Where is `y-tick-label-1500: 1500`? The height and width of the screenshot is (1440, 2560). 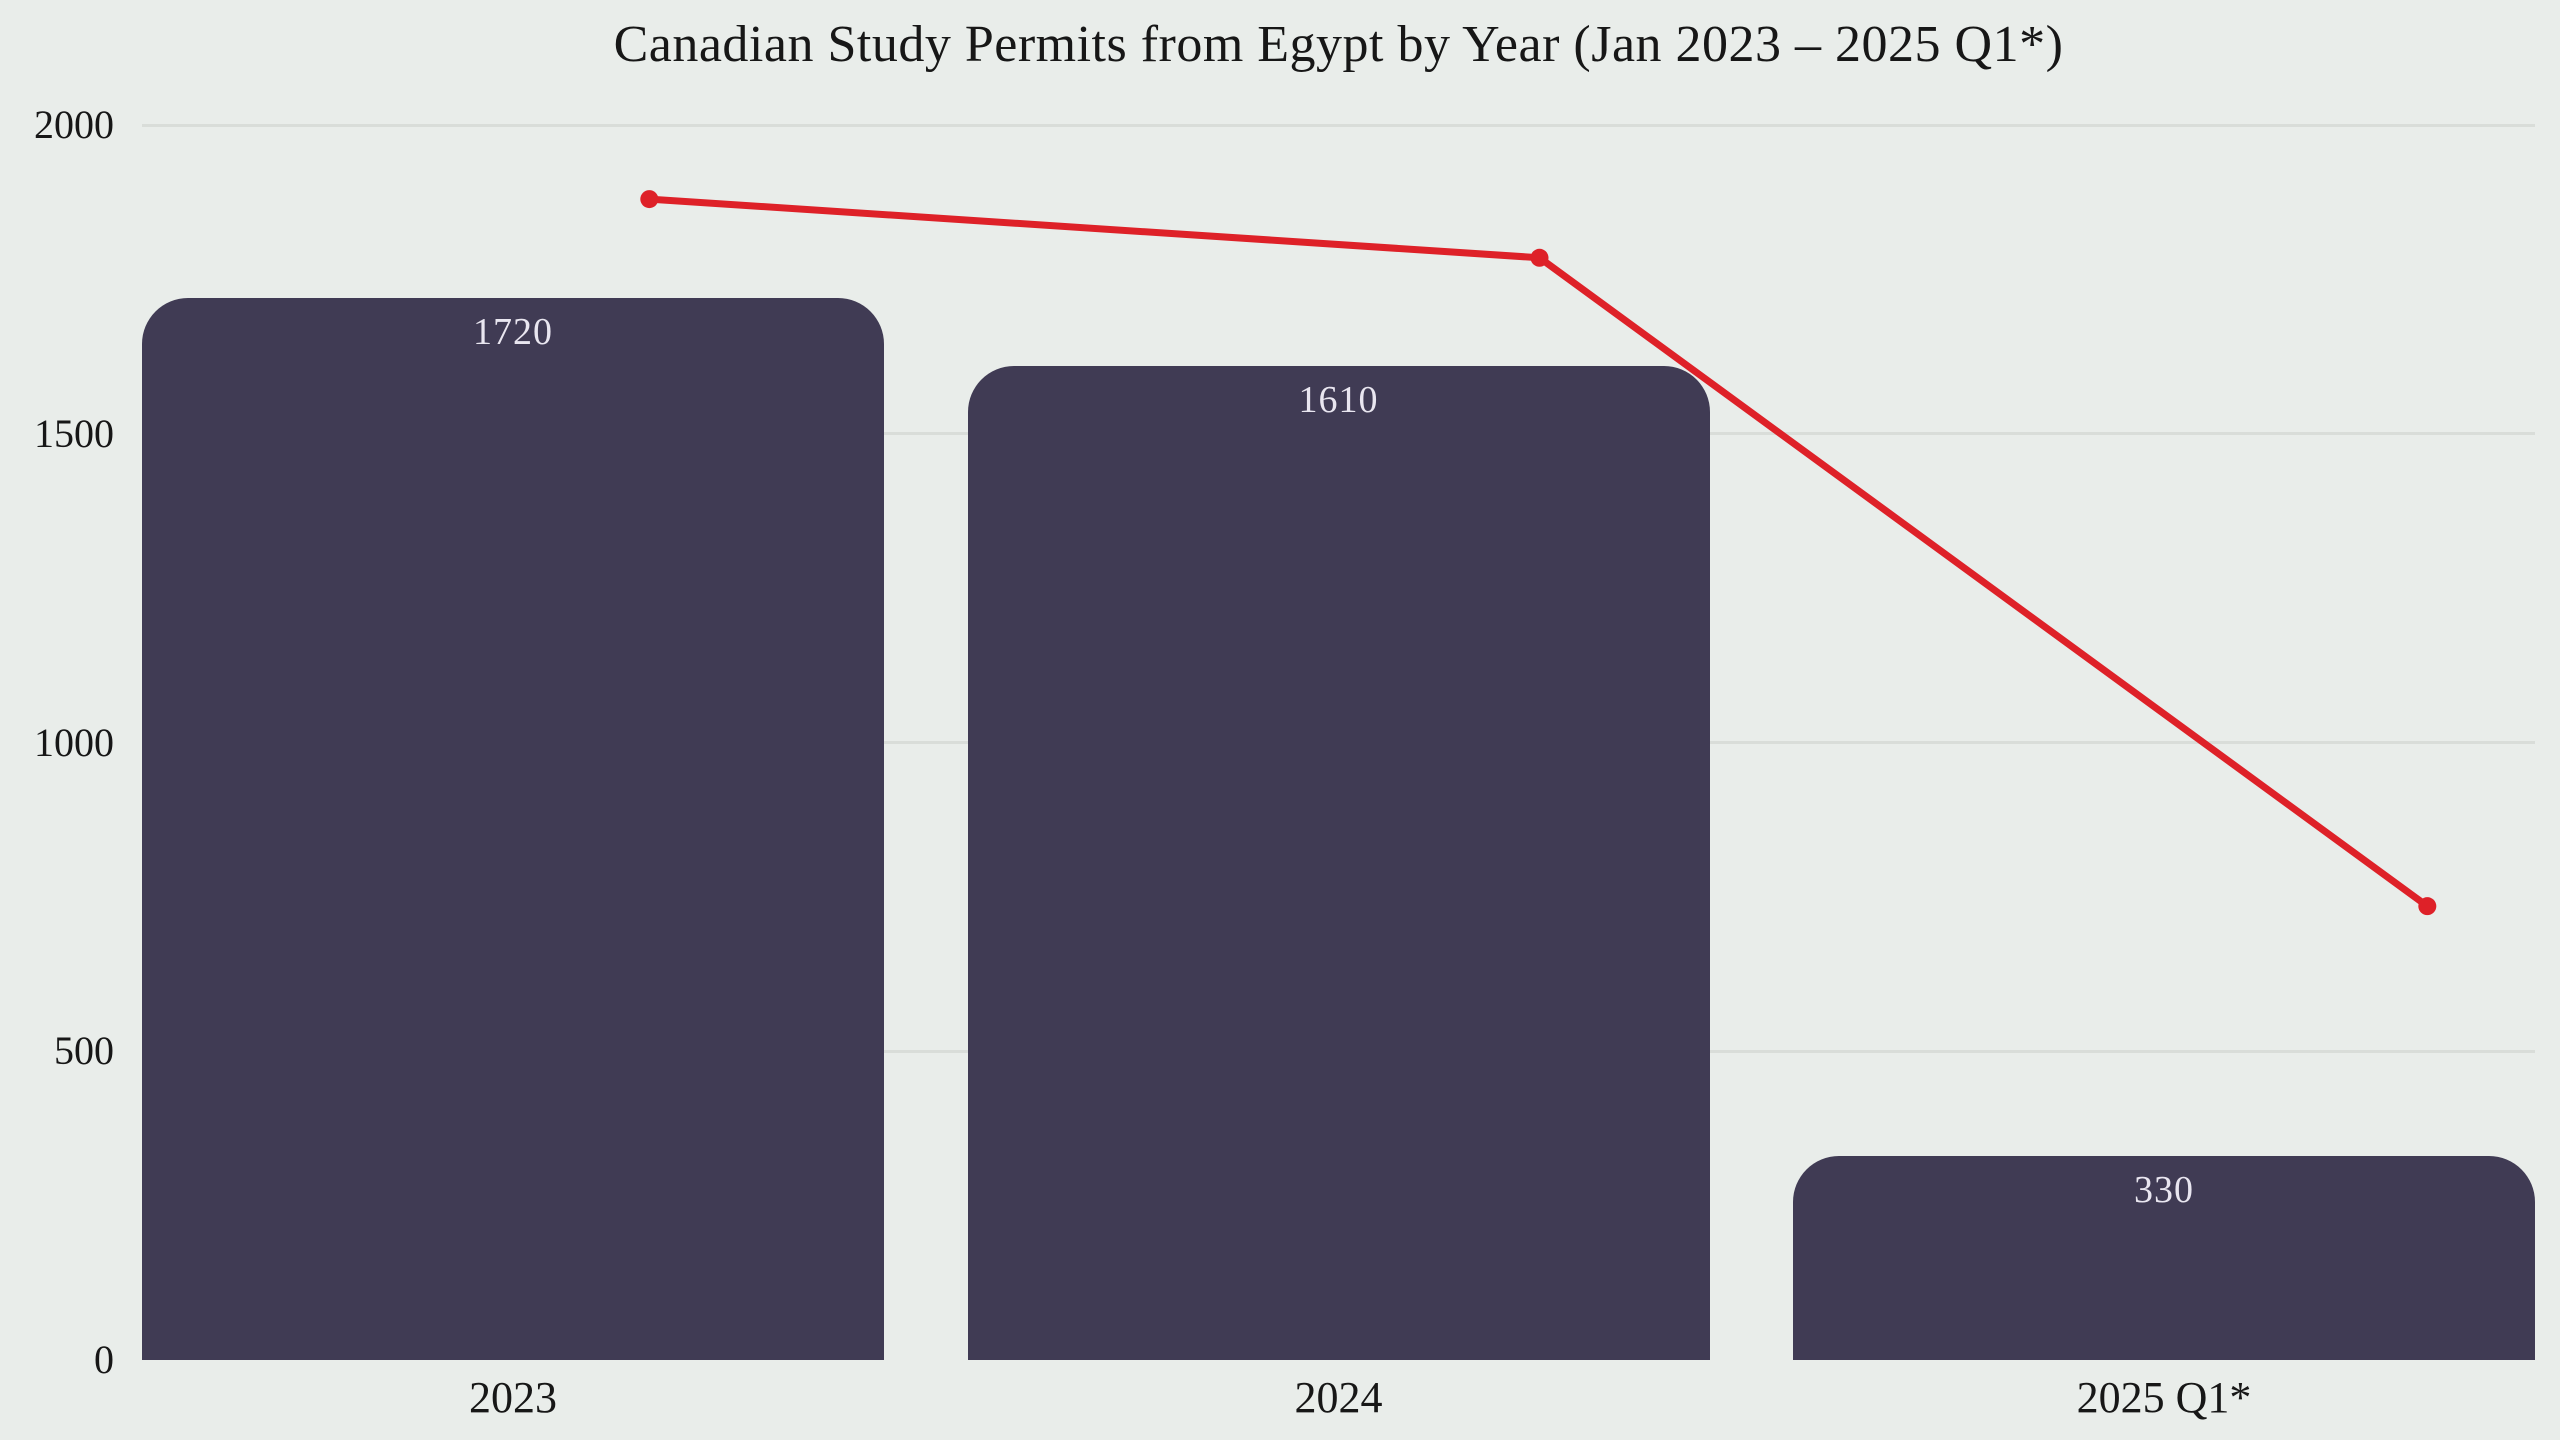 y-tick-label-1500: 1500 is located at coordinates (74, 433).